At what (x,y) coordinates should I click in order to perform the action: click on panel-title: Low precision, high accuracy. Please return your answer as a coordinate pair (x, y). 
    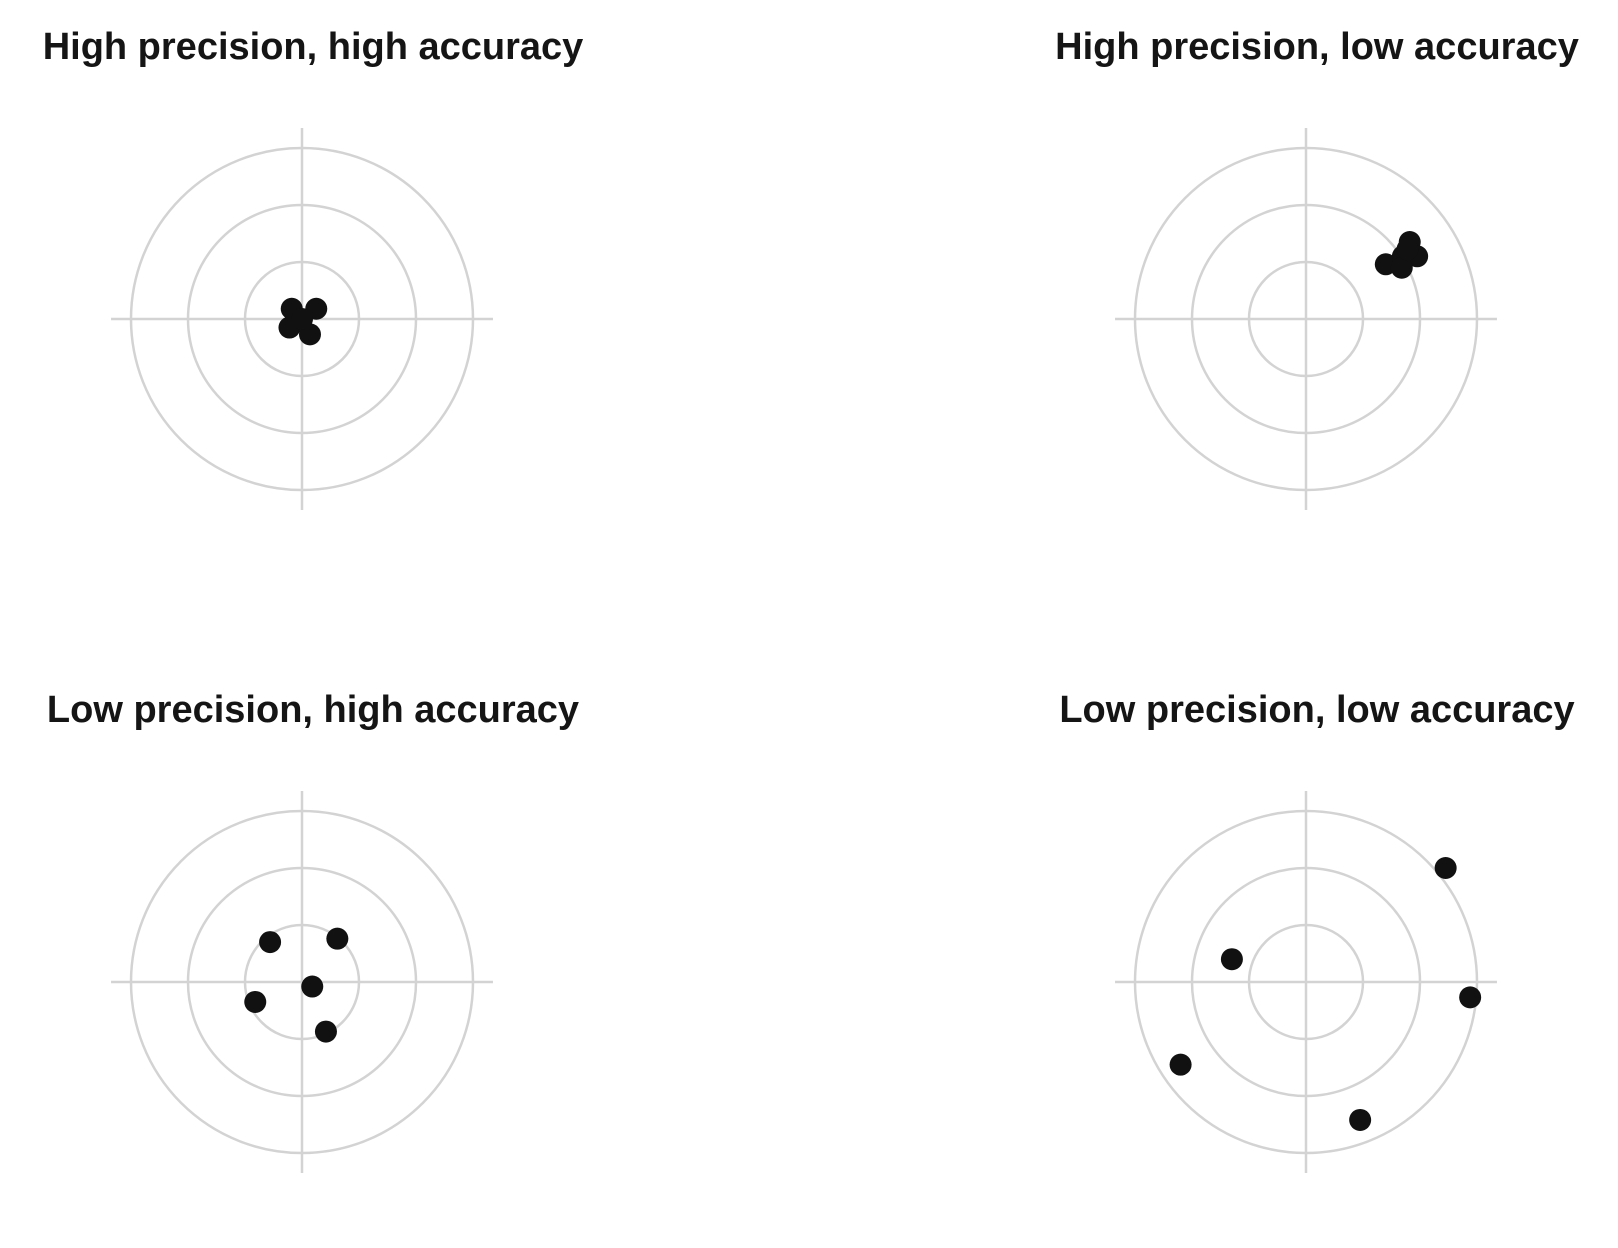
    Looking at the image, I should click on (313, 710).